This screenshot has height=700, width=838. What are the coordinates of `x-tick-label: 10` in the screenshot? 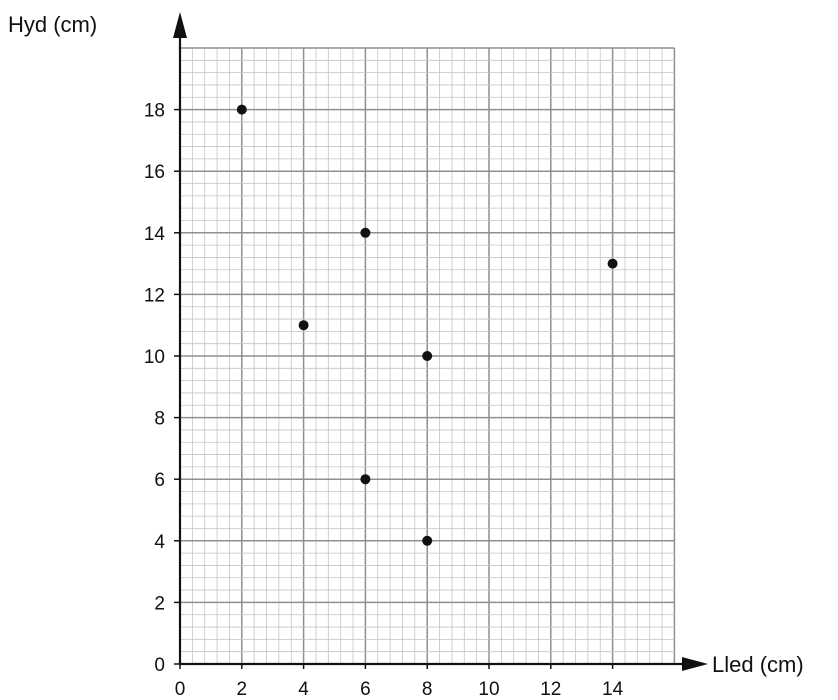 It's located at (488, 689).